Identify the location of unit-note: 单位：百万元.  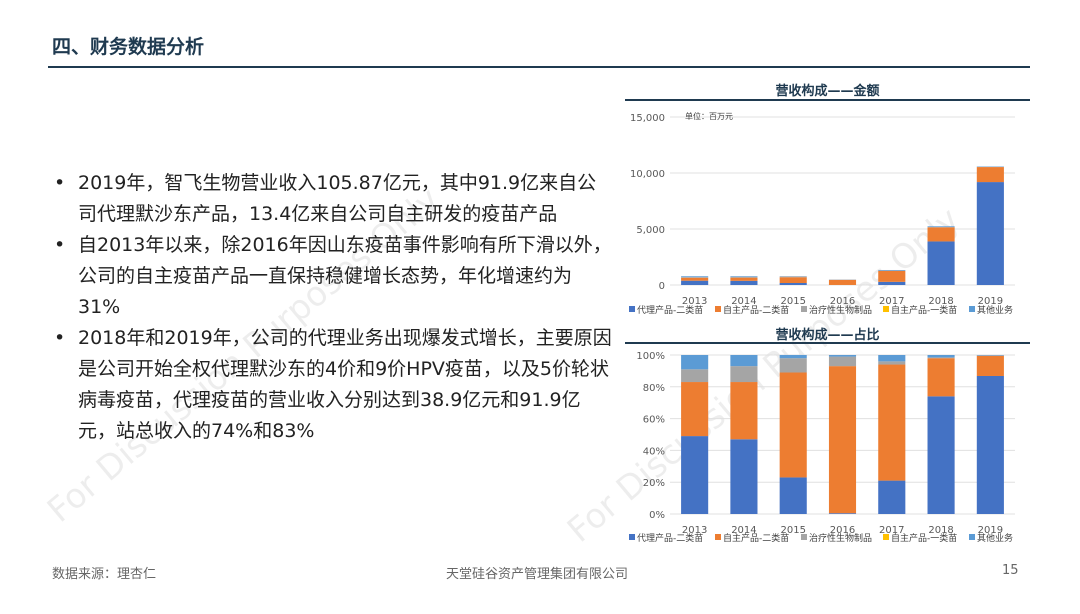
(709, 116).